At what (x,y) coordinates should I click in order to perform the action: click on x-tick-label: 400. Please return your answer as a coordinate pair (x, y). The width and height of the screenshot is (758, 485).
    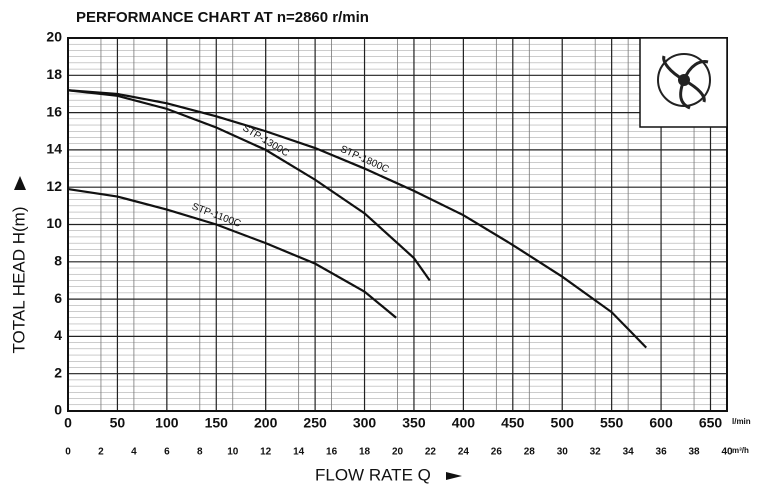
    Looking at the image, I should click on (464, 423).